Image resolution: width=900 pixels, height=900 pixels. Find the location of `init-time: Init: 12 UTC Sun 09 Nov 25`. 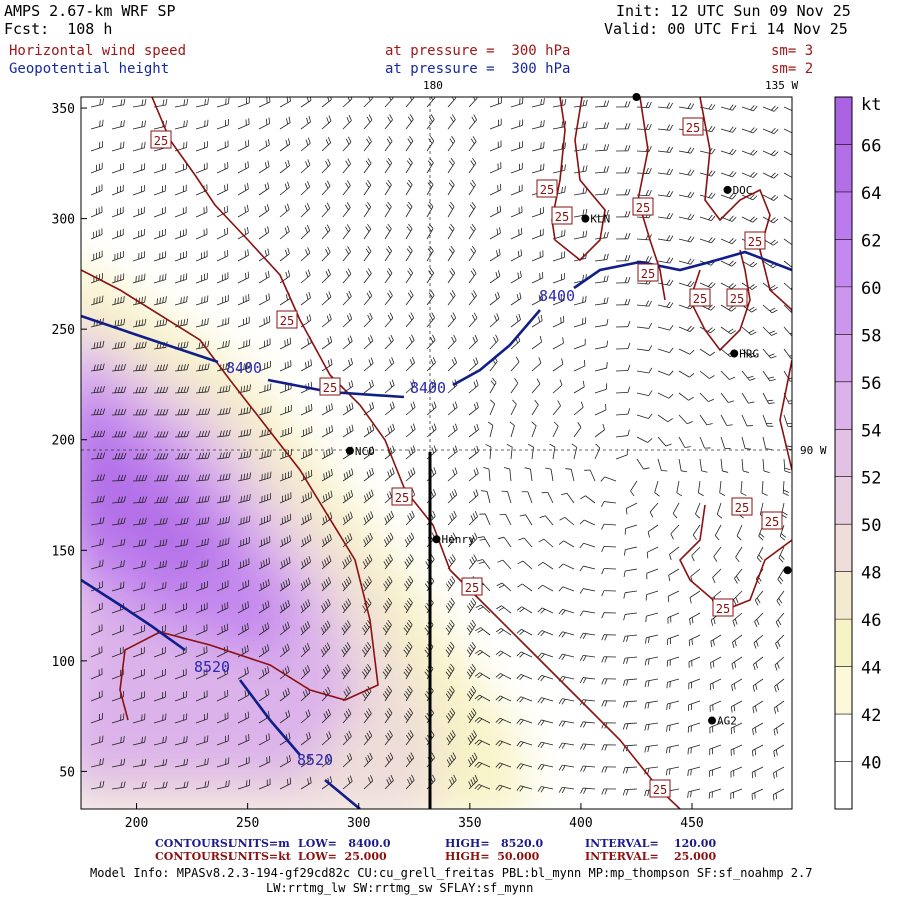

init-time: Init: 12 UTC Sun 09 Nov 25 is located at coordinates (733, 11).